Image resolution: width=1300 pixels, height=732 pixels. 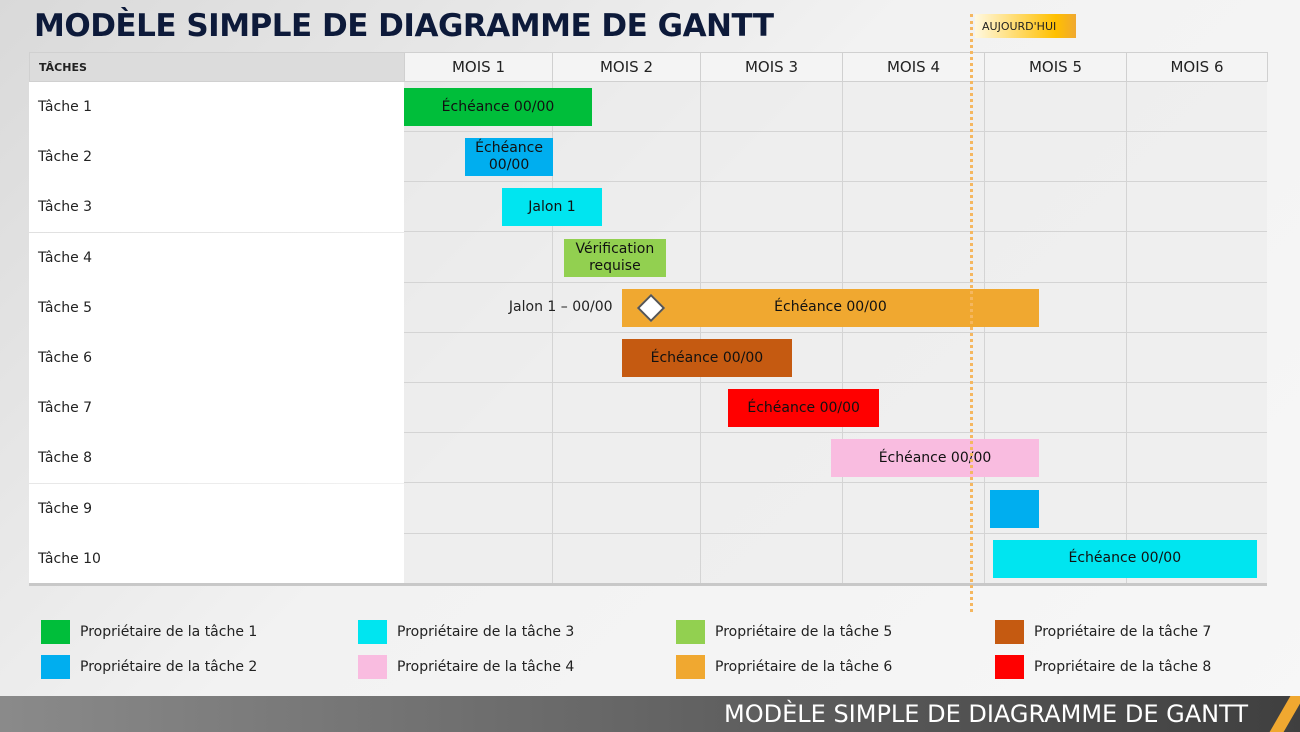 What do you see at coordinates (648, 508) in the screenshot?
I see `table-row: Tâche 9` at bounding box center [648, 508].